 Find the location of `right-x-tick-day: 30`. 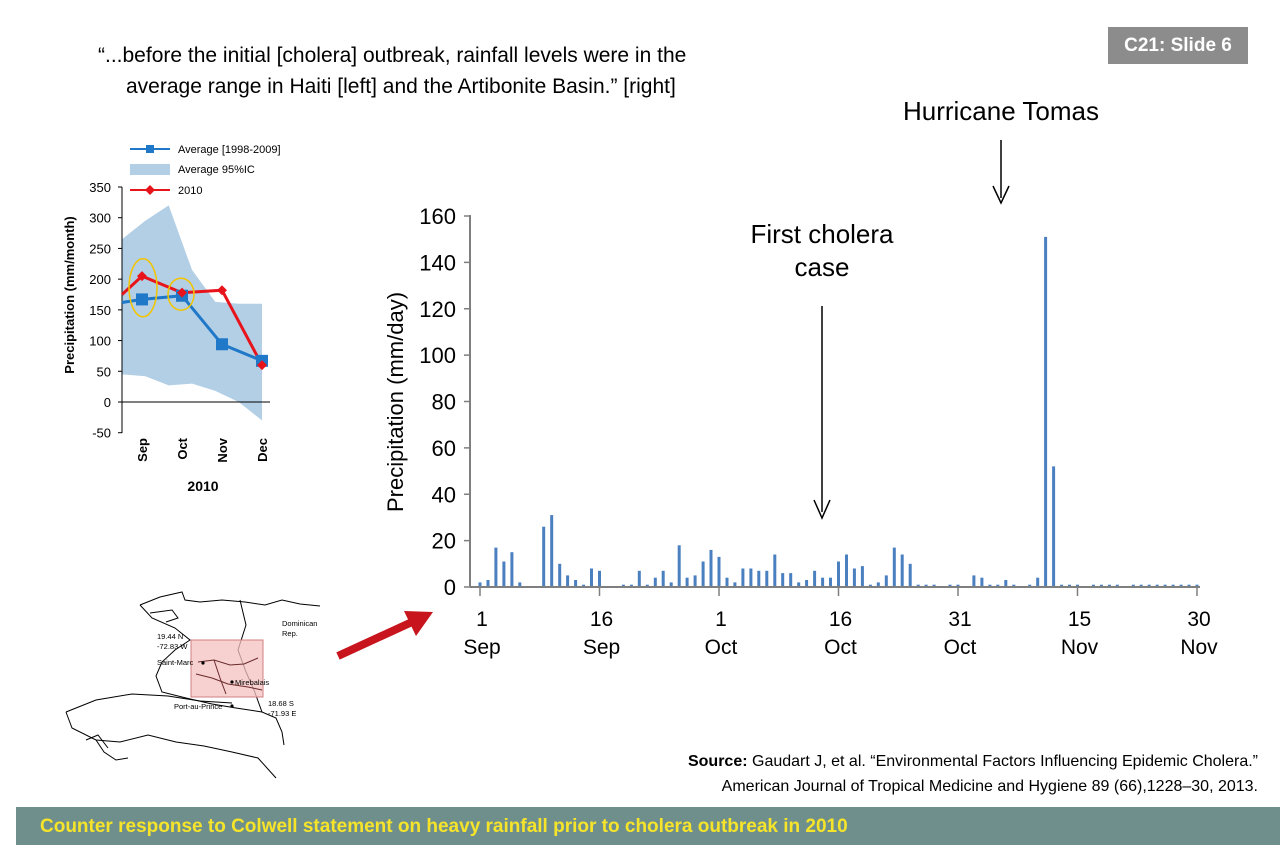

right-x-tick-day: 30 is located at coordinates (1198, 619).